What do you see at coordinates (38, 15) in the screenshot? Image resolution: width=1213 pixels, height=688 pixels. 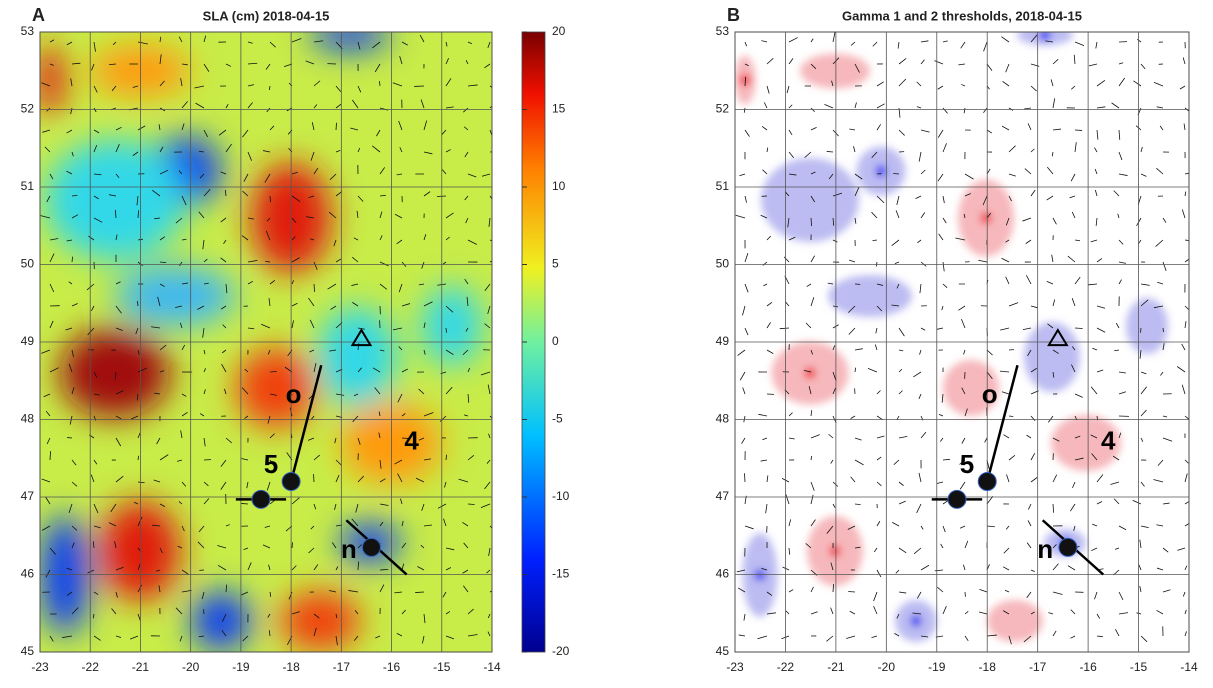 I see `panel-letter: A` at bounding box center [38, 15].